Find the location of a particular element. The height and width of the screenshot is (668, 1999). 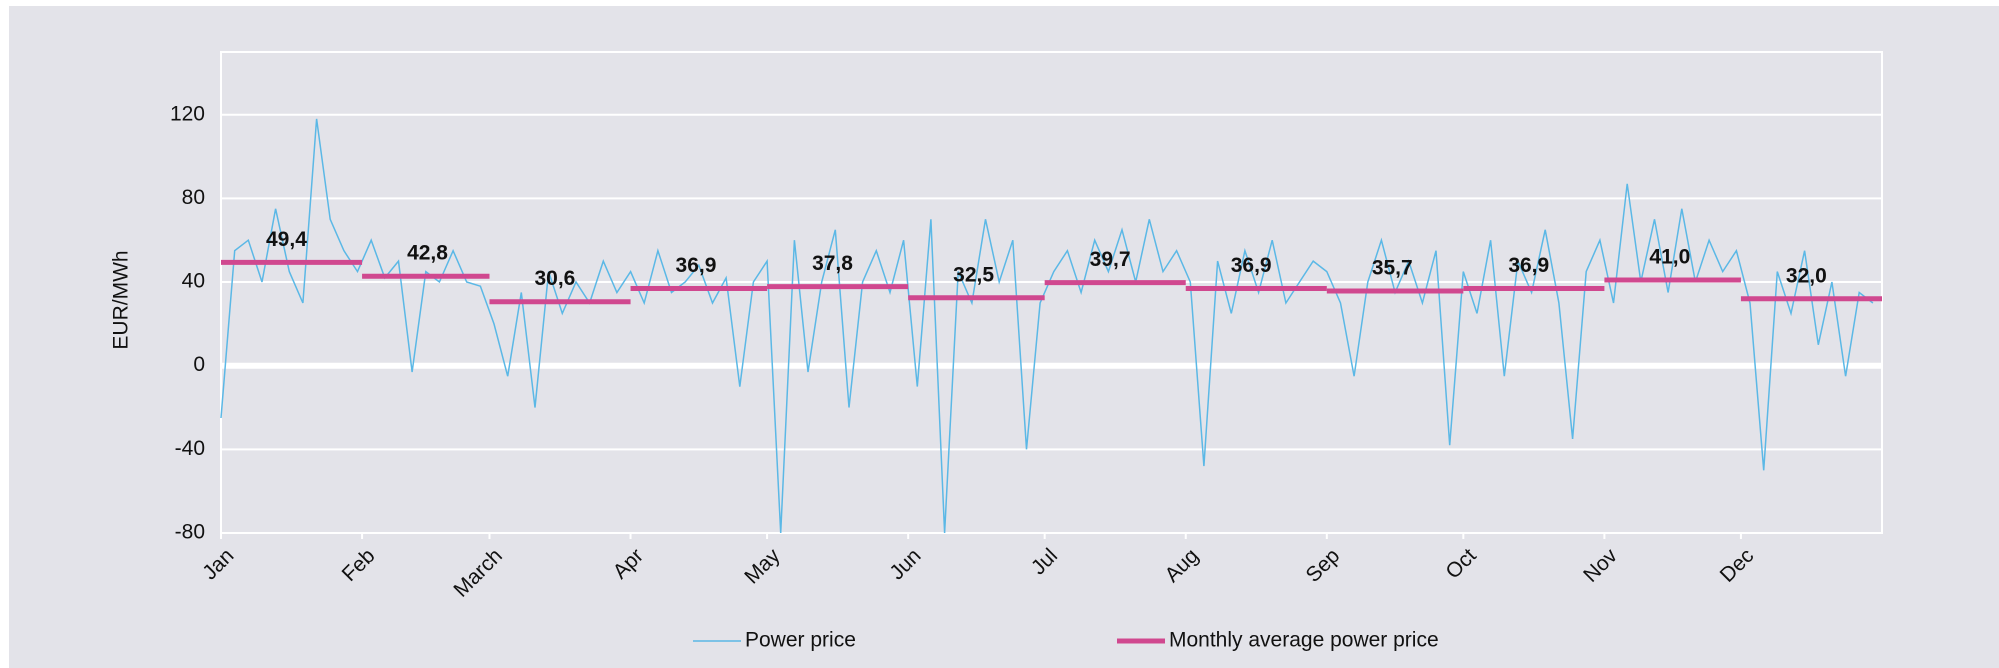

x-tick-label: Jan is located at coordinates (218, 564).